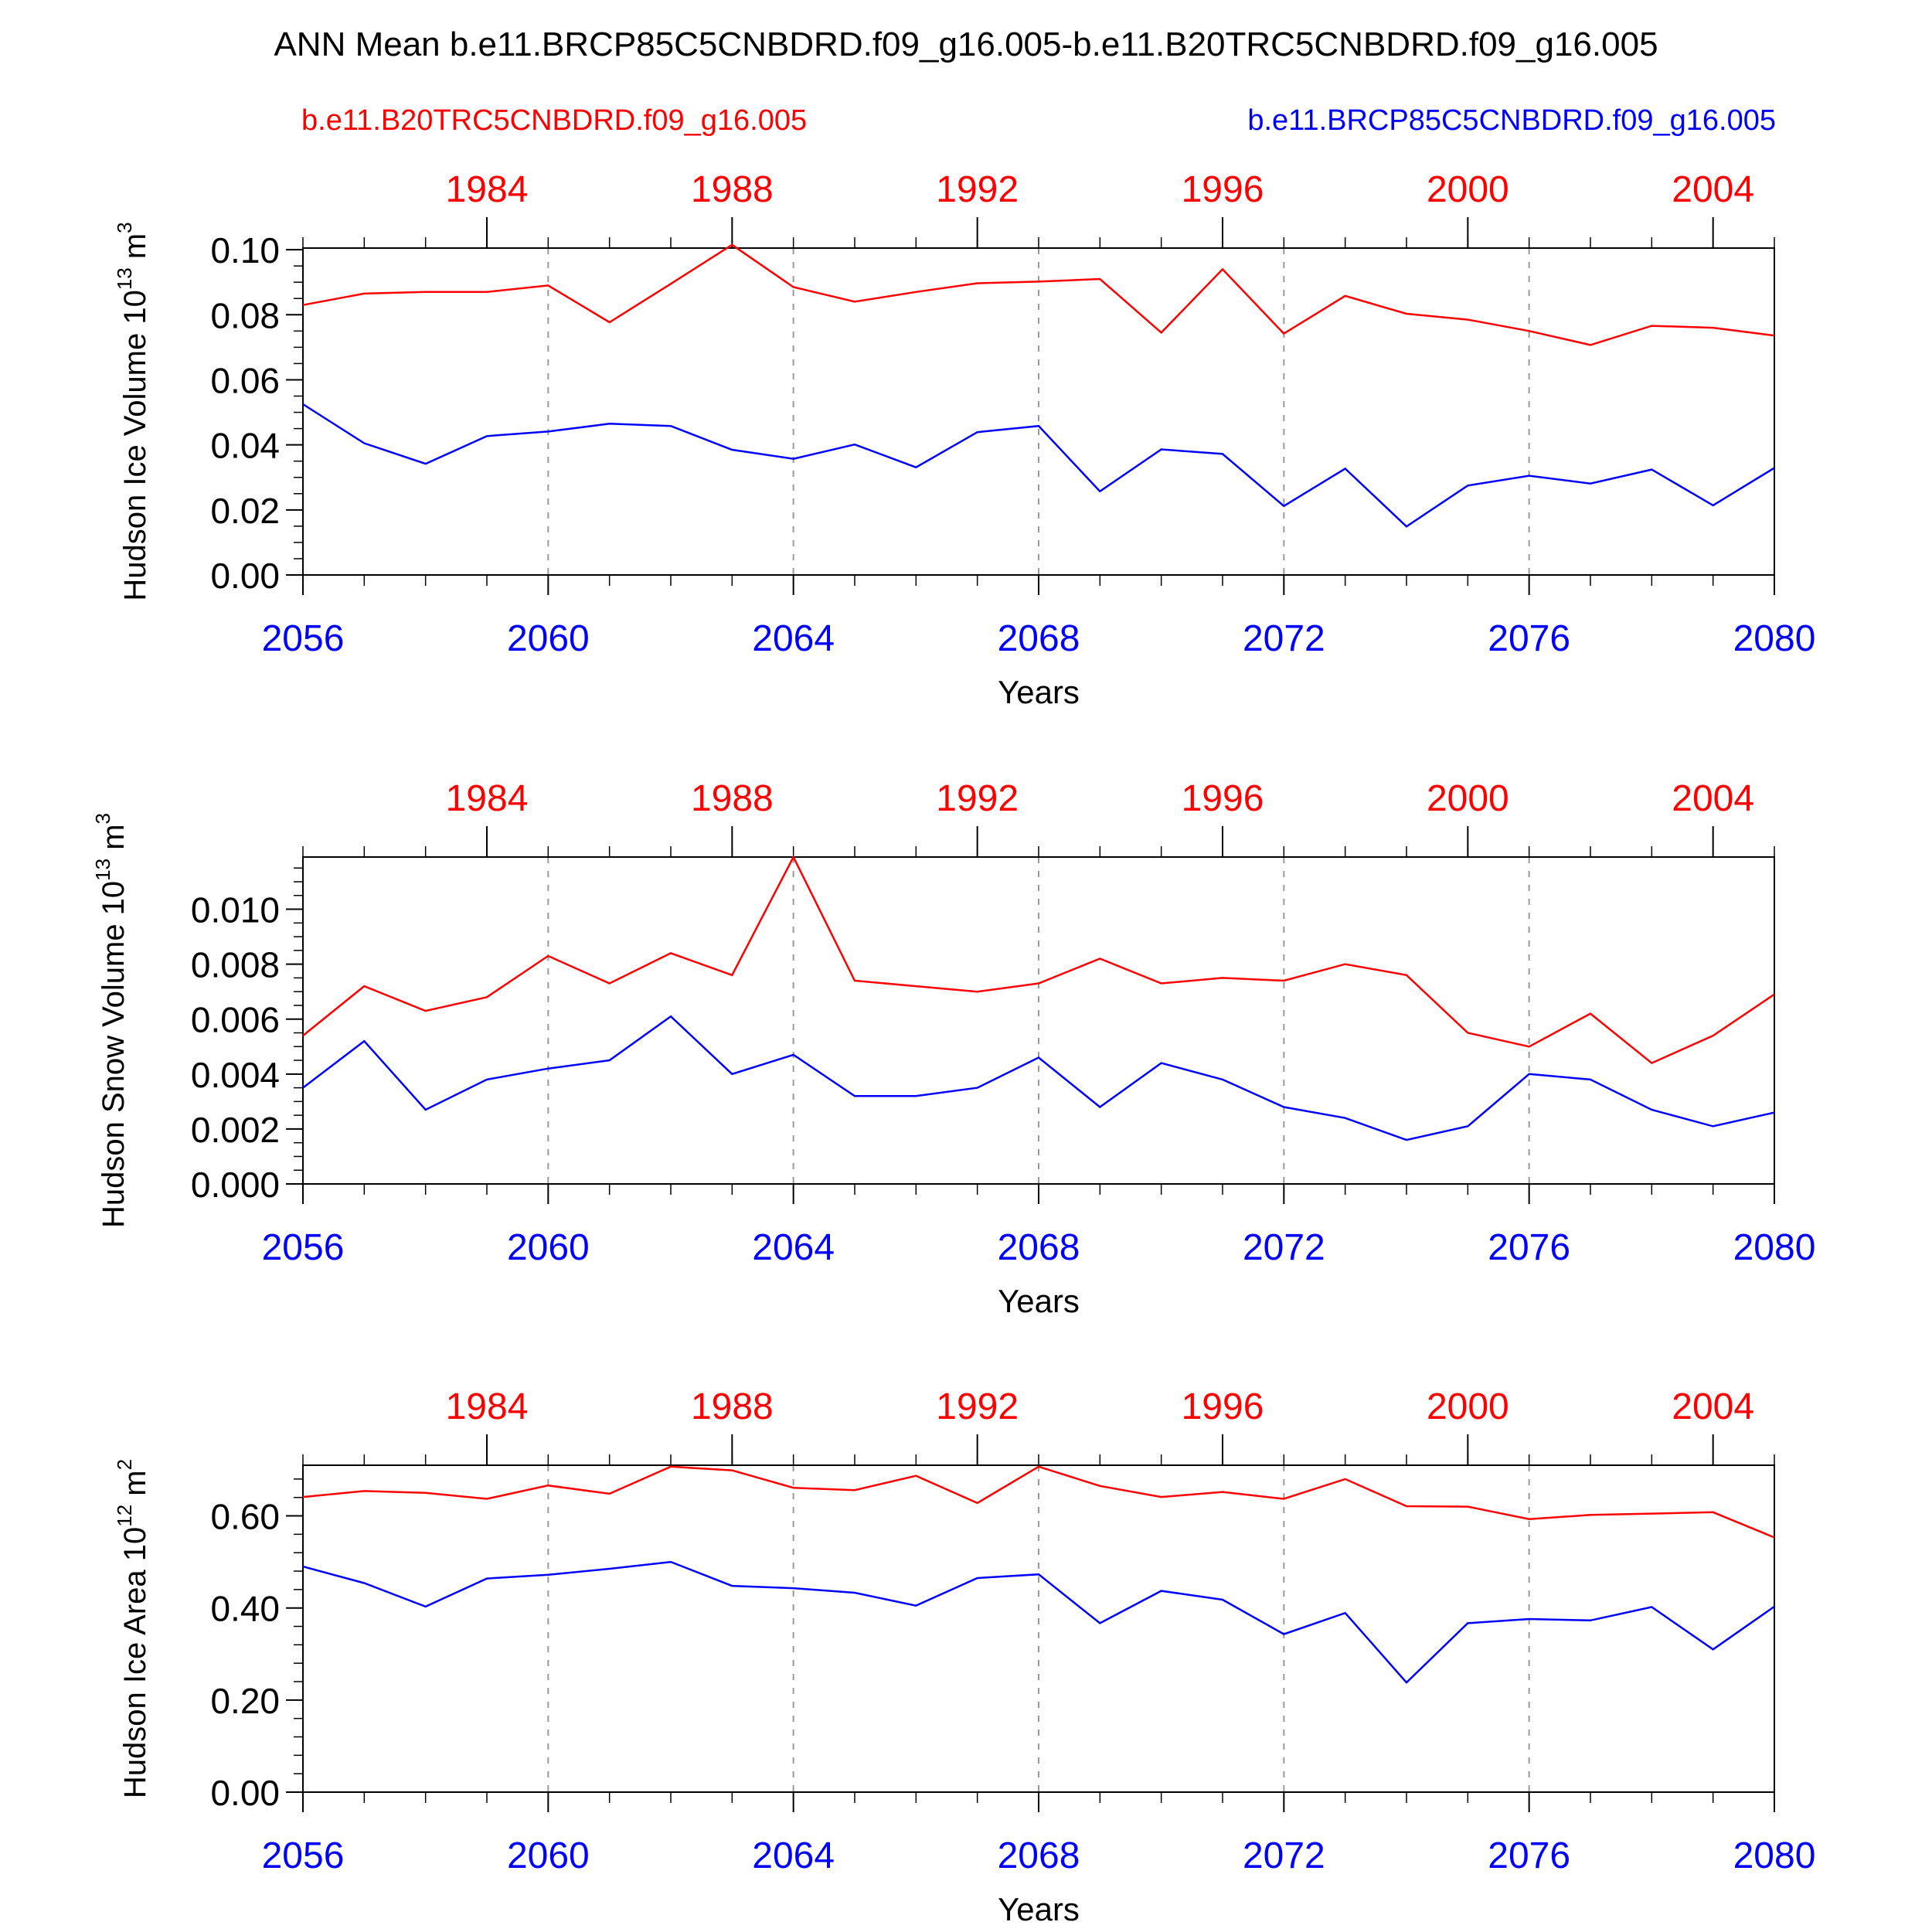 The width and height of the screenshot is (1932, 1932). What do you see at coordinates (245, 1701) in the screenshot?
I see `y-tick-label: 0.20` at bounding box center [245, 1701].